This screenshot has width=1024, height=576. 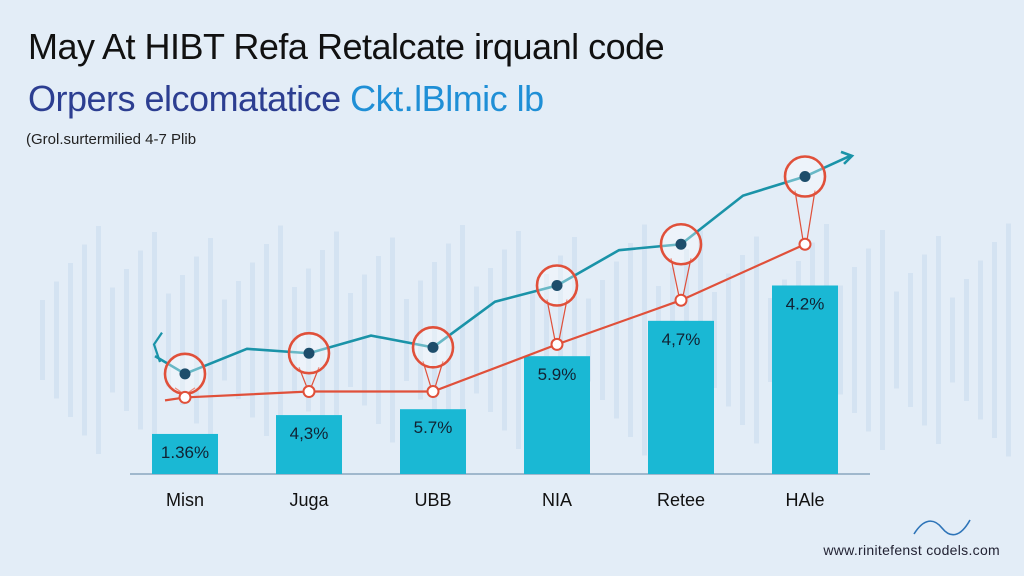 What do you see at coordinates (185, 500) in the screenshot?
I see `category-label: Misn` at bounding box center [185, 500].